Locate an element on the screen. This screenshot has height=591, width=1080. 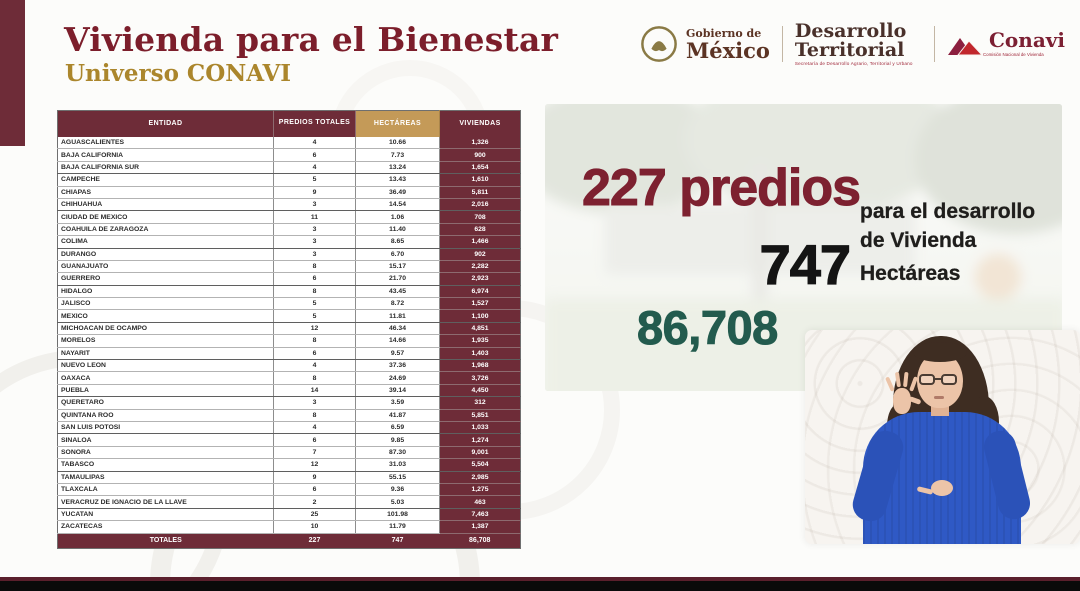
cell-predios: 2 is located at coordinates (314, 502).